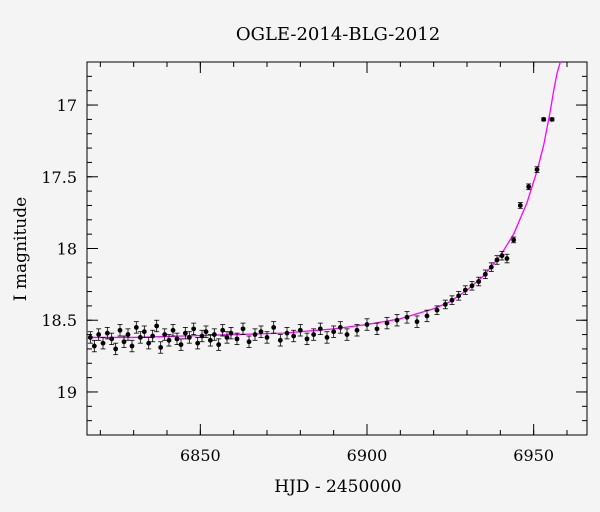 The height and width of the screenshot is (512, 600). What do you see at coordinates (59, 320) in the screenshot?
I see `y-tick-label: 18.5` at bounding box center [59, 320].